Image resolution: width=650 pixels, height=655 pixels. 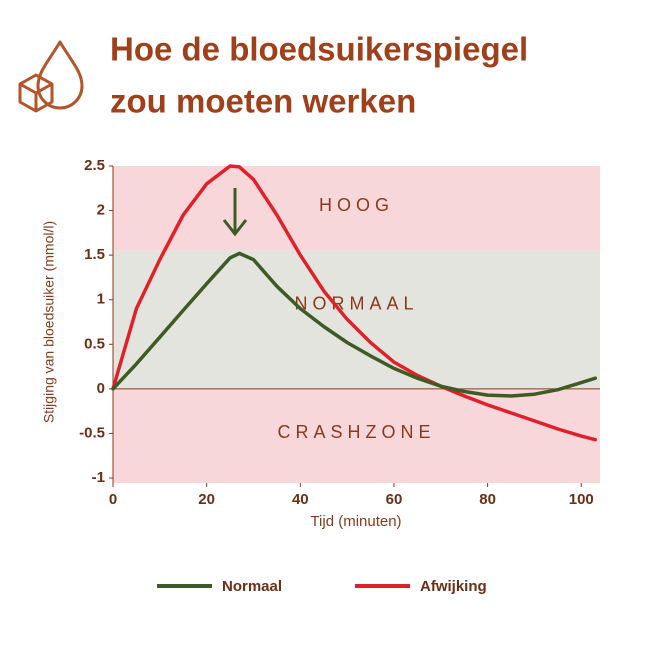 What do you see at coordinates (235, 212) in the screenshot?
I see `annotation-arrow` at bounding box center [235, 212].